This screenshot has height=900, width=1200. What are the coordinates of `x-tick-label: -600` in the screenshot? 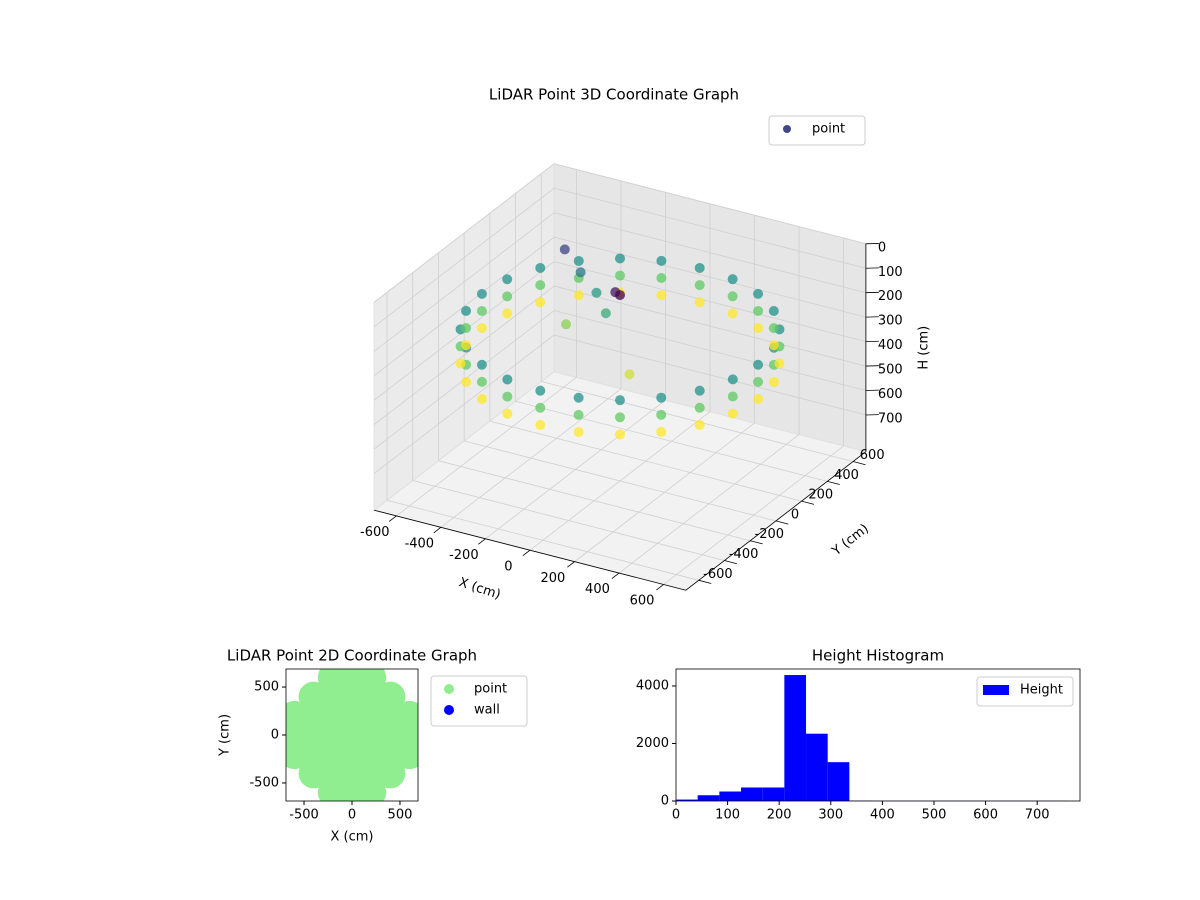 It's located at (375, 532).